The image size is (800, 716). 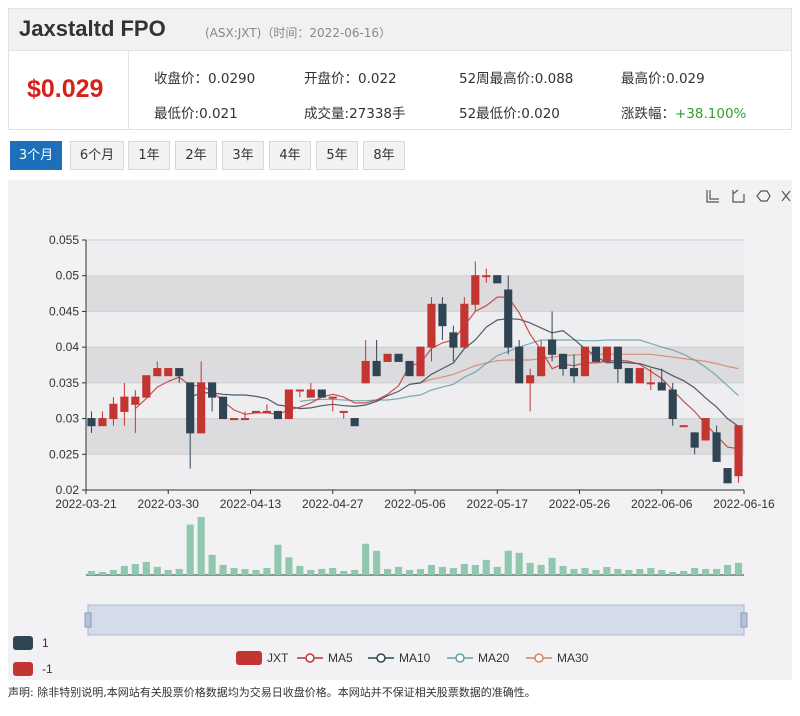 I want to click on legend-label: MA20, so click(x=494, y=658).